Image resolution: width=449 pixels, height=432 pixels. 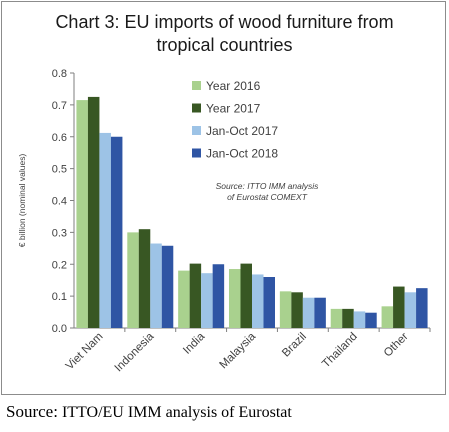 I want to click on y-tick-label: 0.0, so click(x=59, y=329).